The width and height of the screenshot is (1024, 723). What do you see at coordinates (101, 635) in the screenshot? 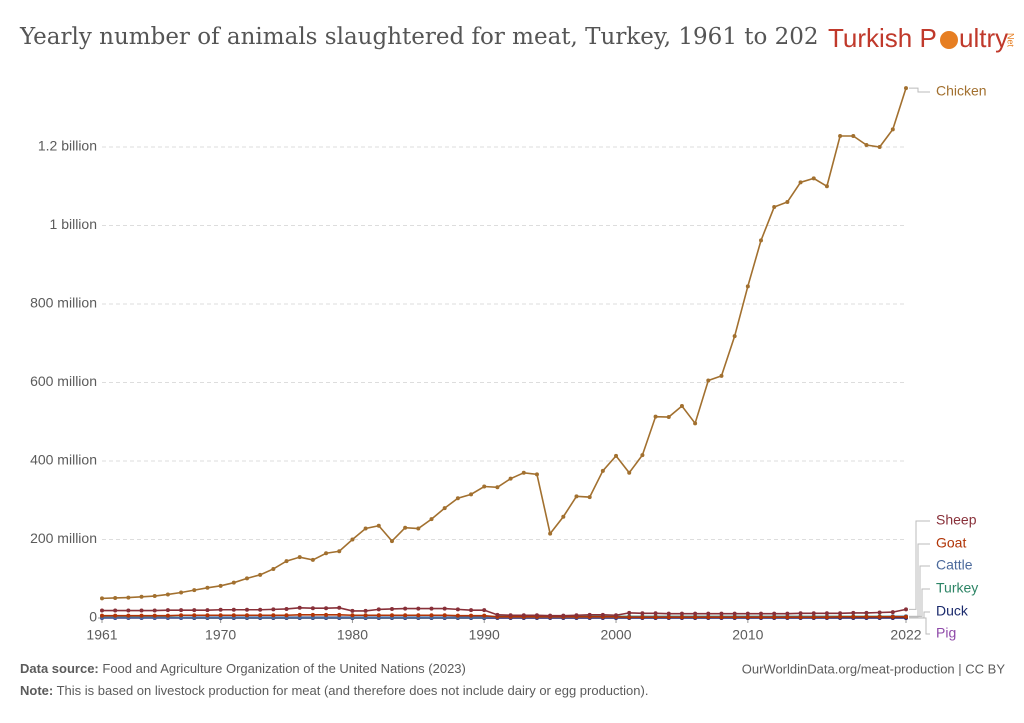
I see `x-tick-label: 1961` at bounding box center [101, 635].